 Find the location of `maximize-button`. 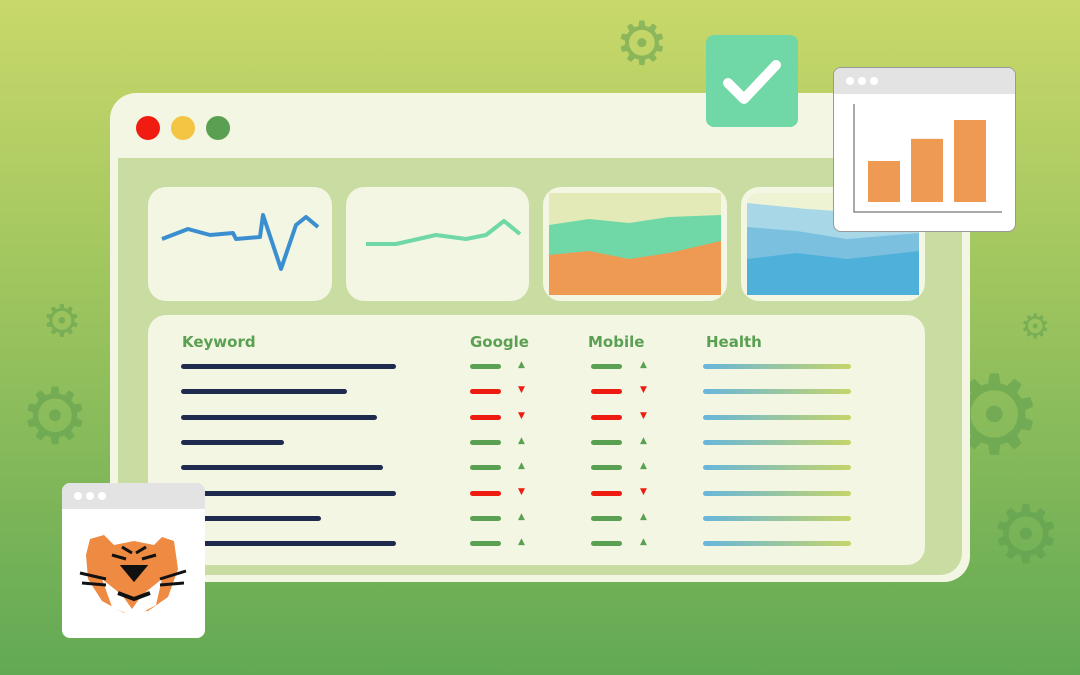

maximize-button is located at coordinates (218, 128).